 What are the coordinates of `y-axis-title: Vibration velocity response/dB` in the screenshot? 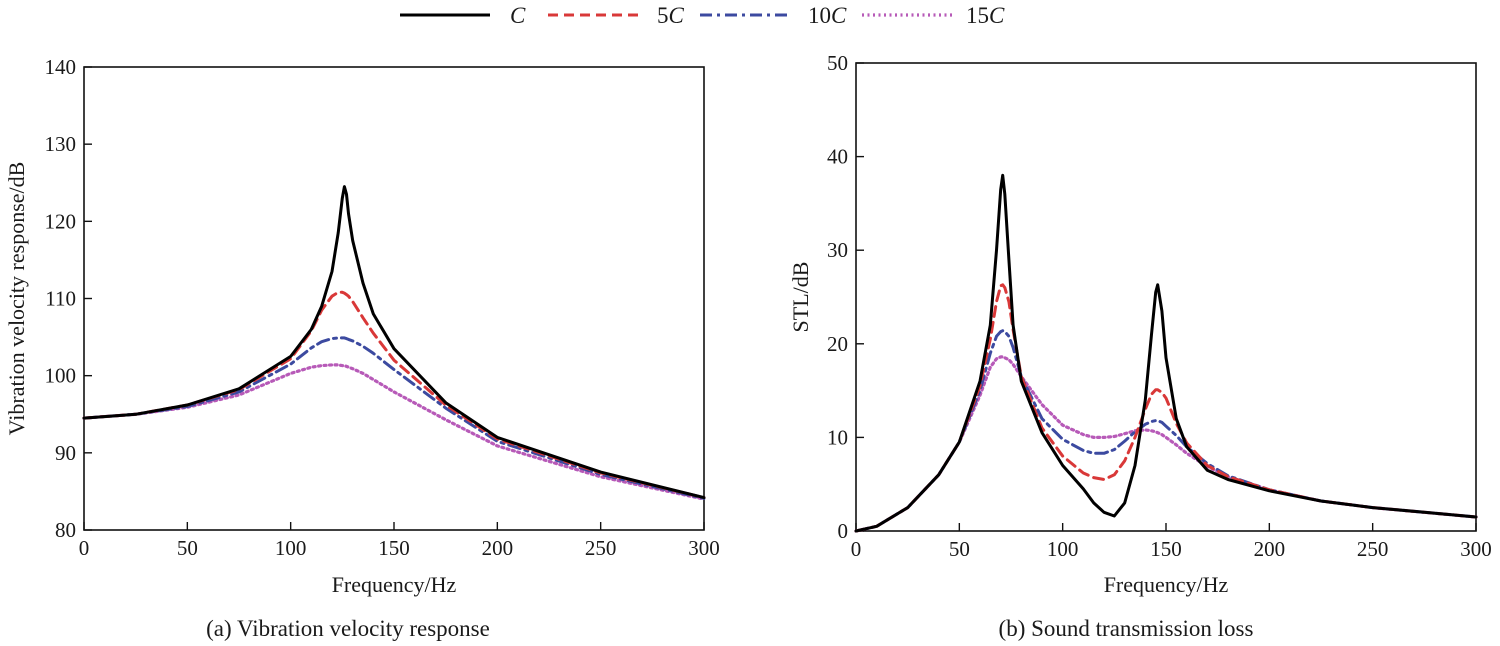 It's located at (16, 299).